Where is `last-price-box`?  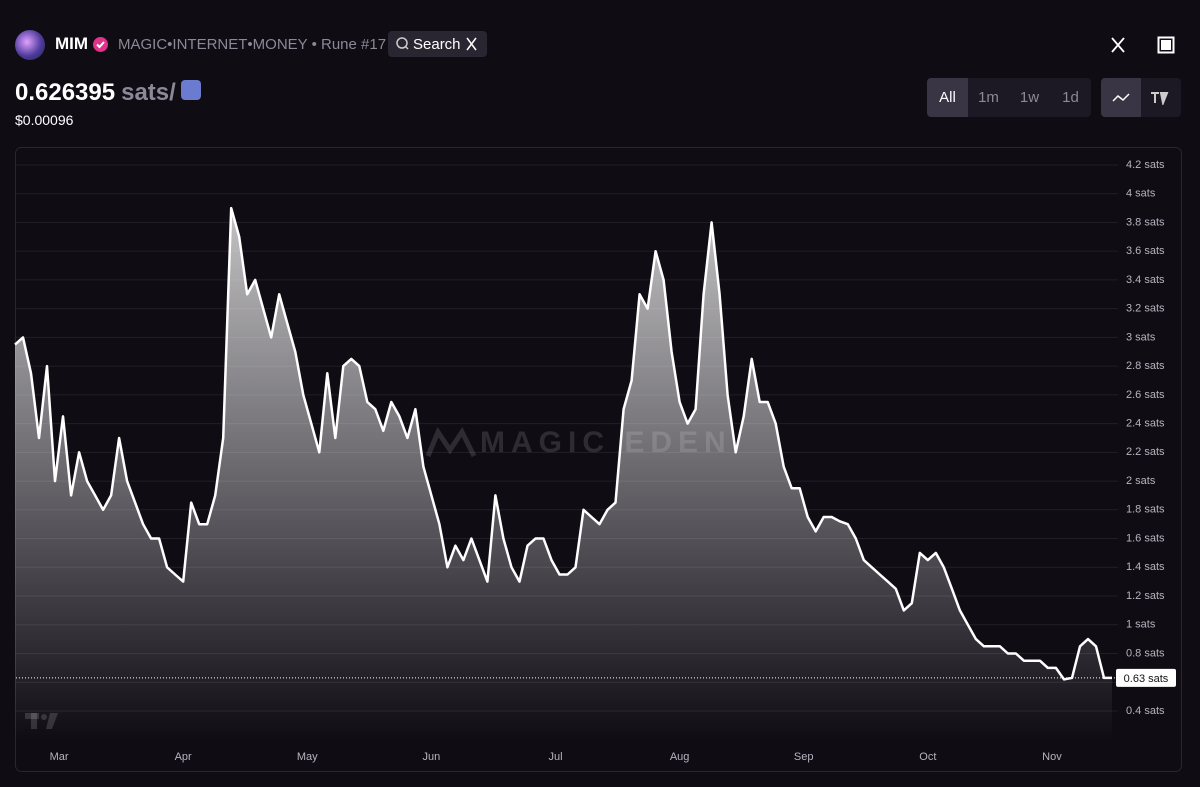 last-price-box is located at coordinates (1146, 677).